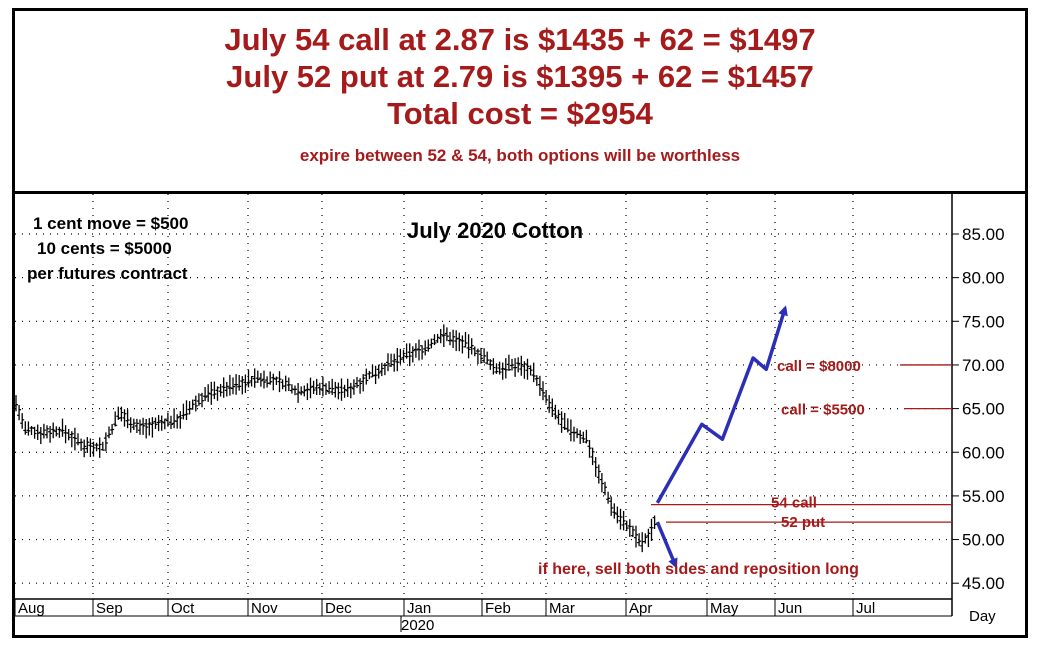  What do you see at coordinates (520, 113) in the screenshot?
I see `total-cost-line: Total cost = $2954` at bounding box center [520, 113].